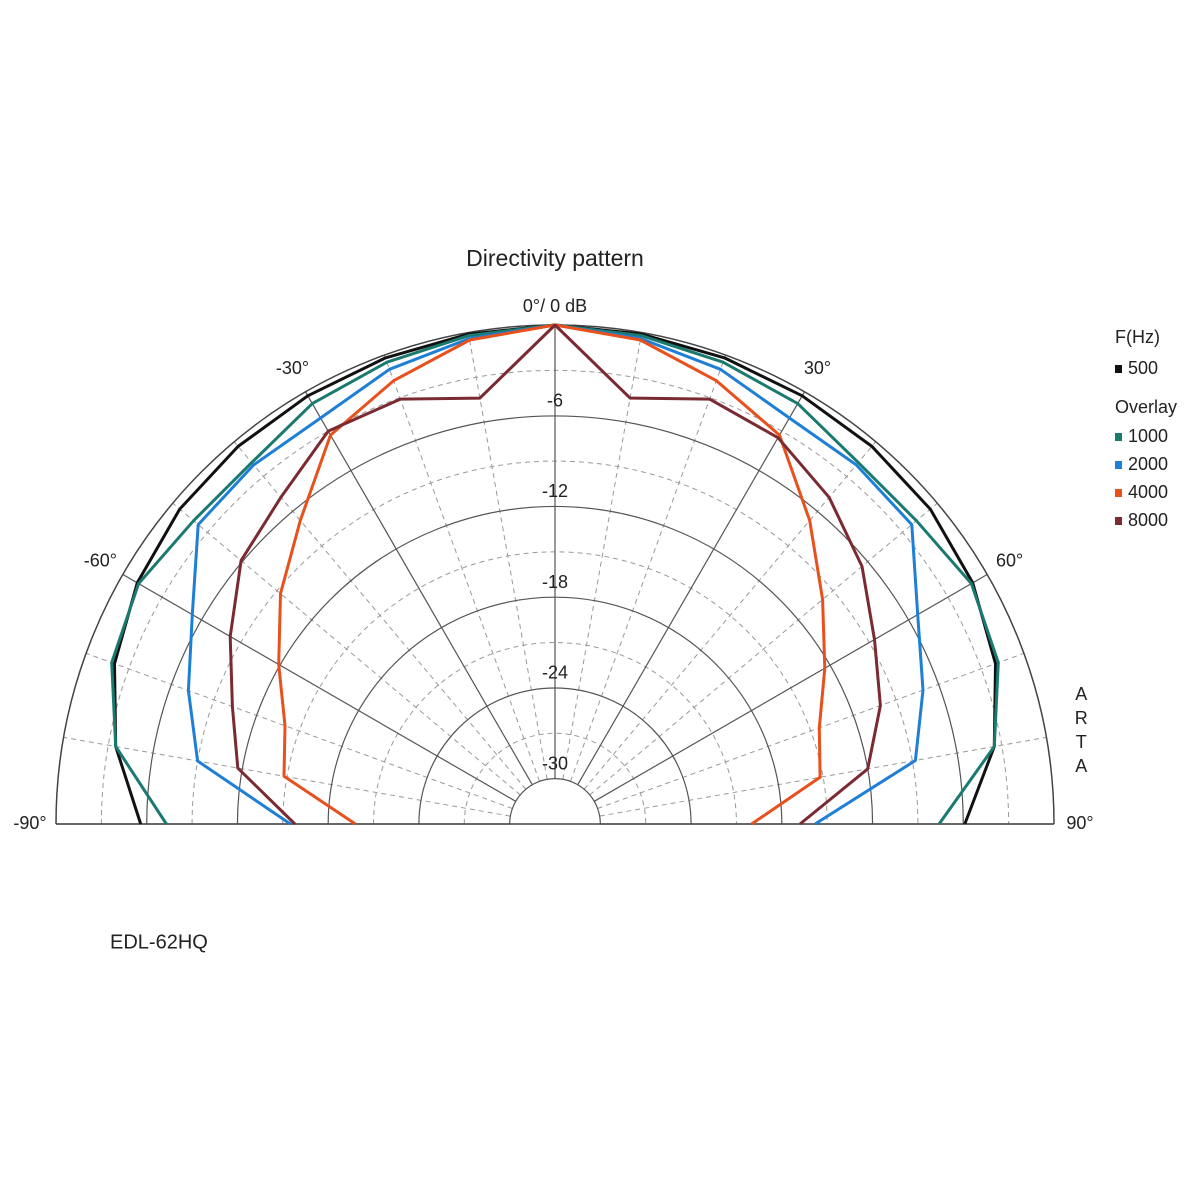 Image resolution: width=1200 pixels, height=1200 pixels. What do you see at coordinates (29, 823) in the screenshot?
I see `theta-tick-label: -90°` at bounding box center [29, 823].